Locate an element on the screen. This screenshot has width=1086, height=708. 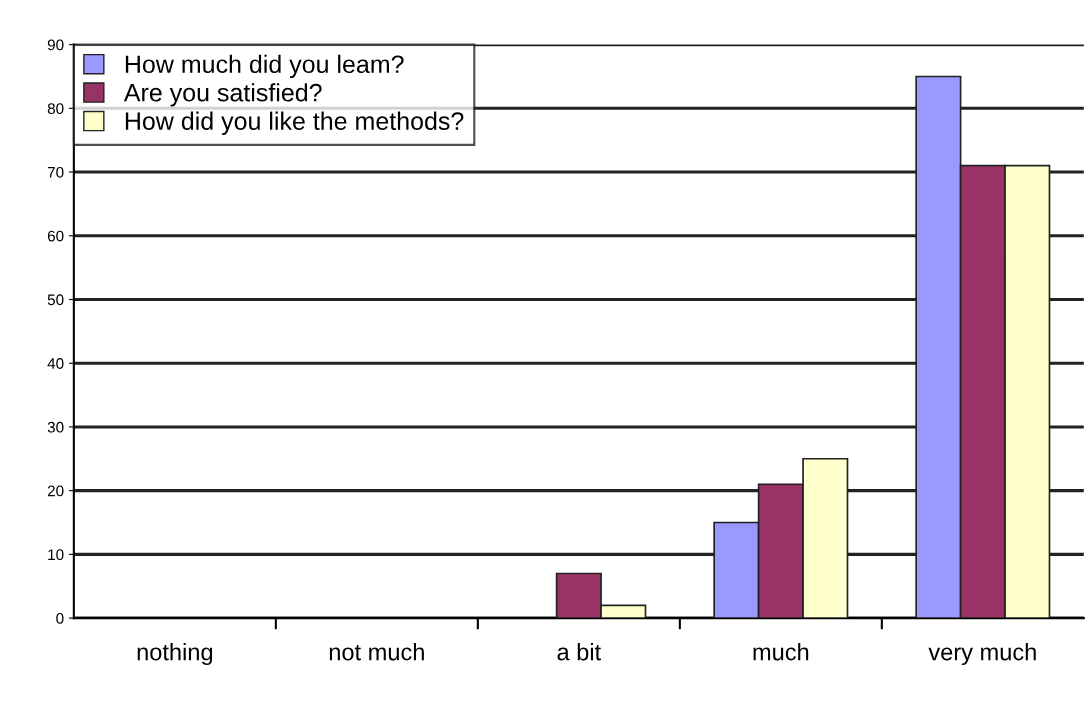
y-tick-label: 10 is located at coordinates (56, 555).